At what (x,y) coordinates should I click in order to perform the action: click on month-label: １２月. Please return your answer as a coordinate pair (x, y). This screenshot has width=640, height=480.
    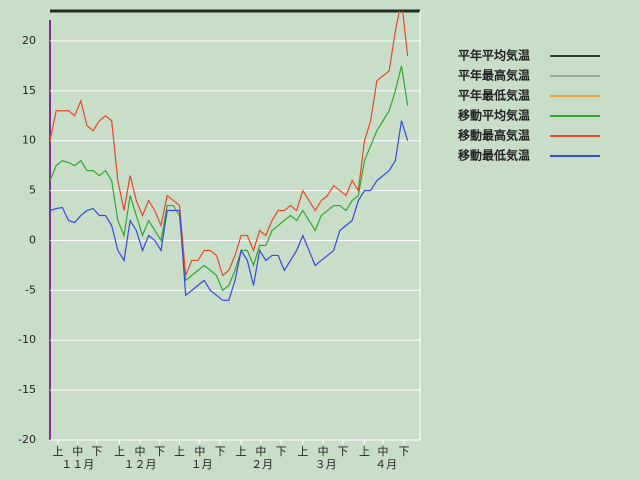
    Looking at the image, I should click on (140, 464).